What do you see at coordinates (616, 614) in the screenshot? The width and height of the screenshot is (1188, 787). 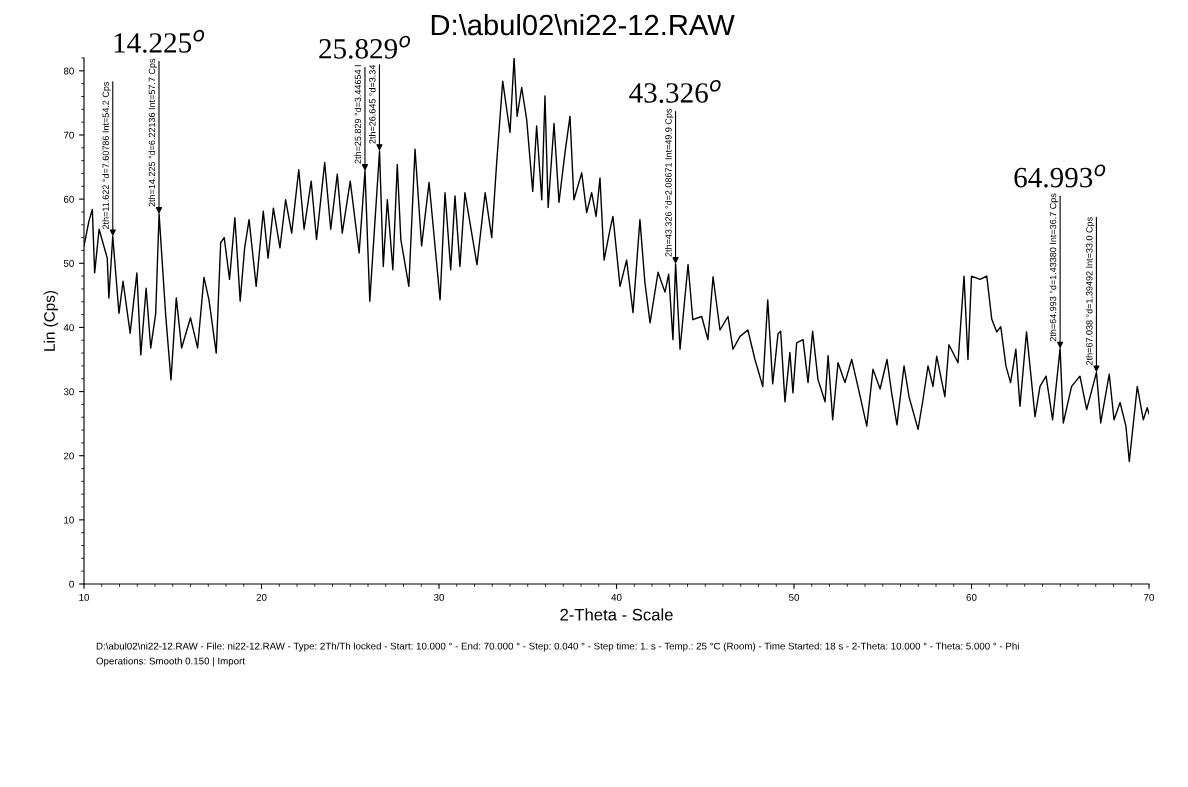 I see `x-axis-title: 2-Theta - Scale` at bounding box center [616, 614].